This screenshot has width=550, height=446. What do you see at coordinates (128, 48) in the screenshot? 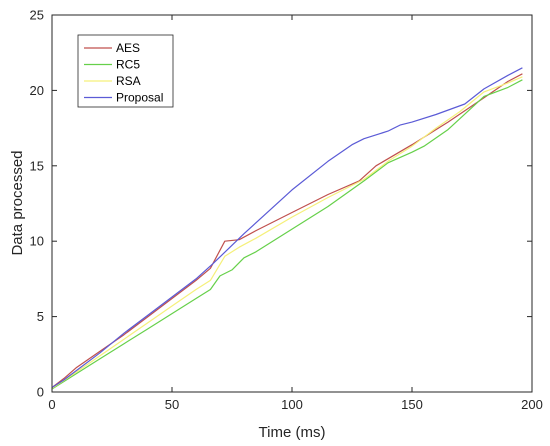
I see `legend-label-aes: AES` at bounding box center [128, 48].